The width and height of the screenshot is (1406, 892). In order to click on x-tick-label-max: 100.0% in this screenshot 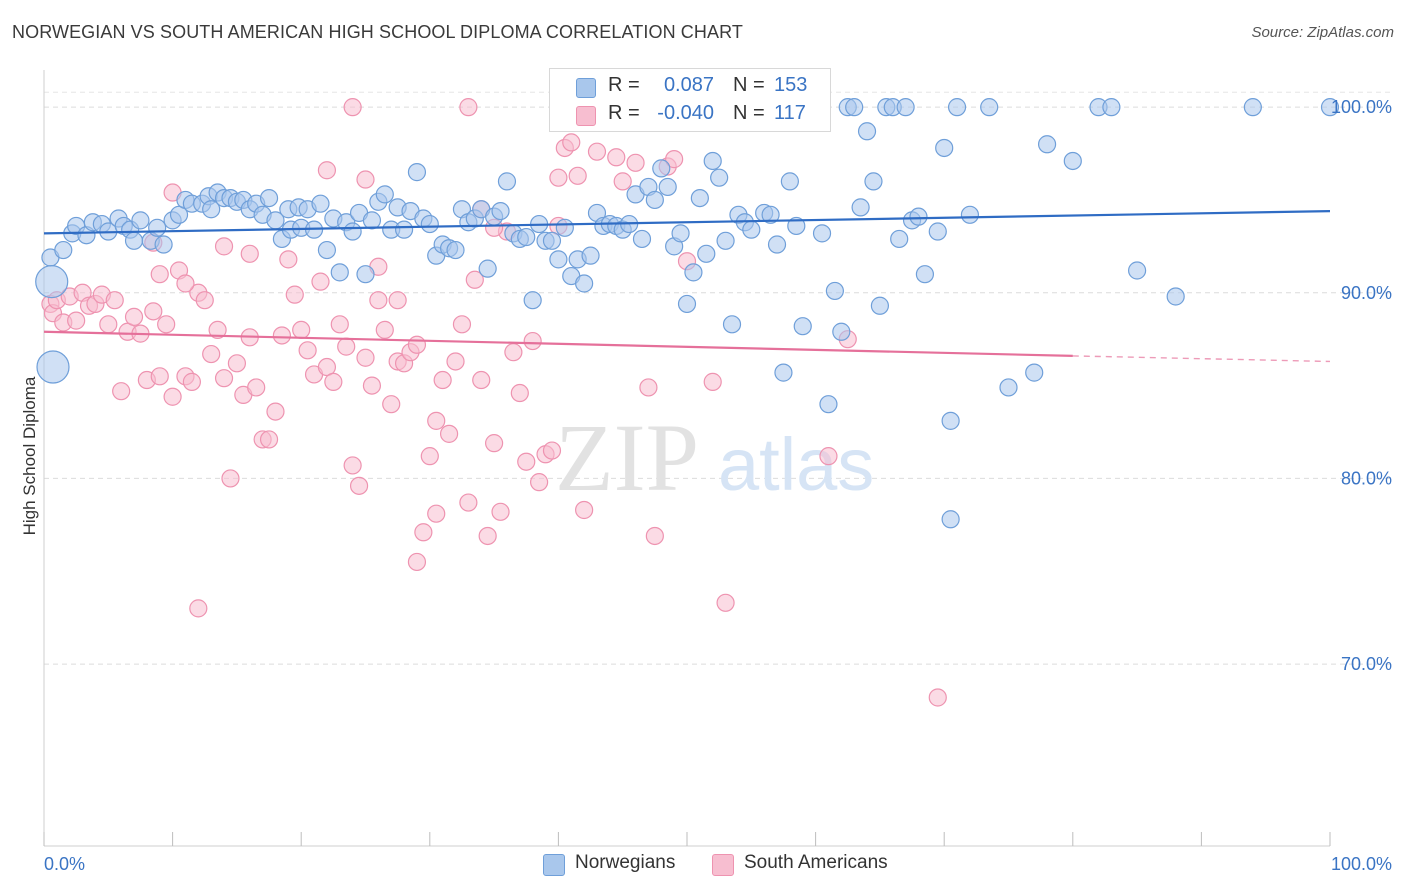, I will do `click(1361, 864)`.